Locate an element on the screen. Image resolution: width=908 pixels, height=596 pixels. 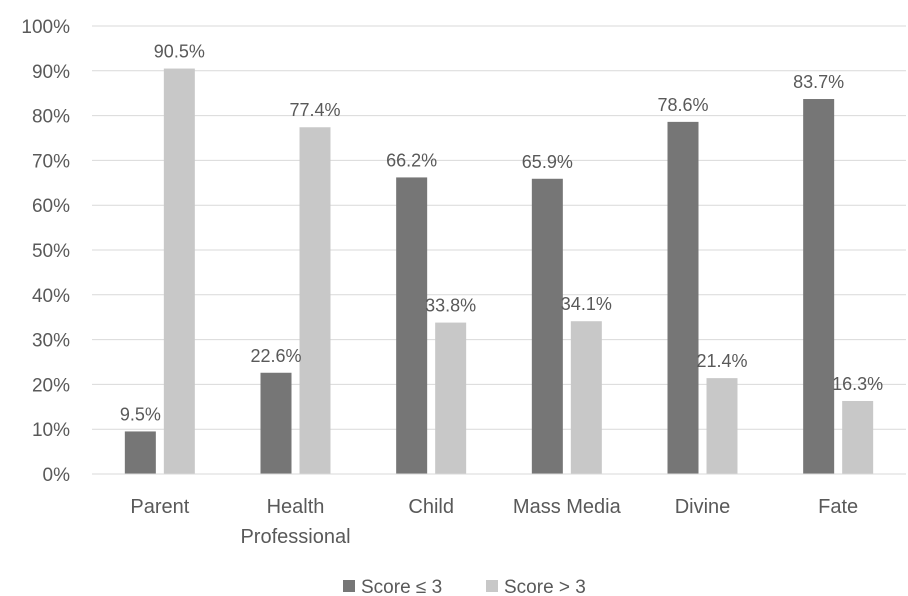
legend-label: Score ≤ 3 is located at coordinates (401, 586).